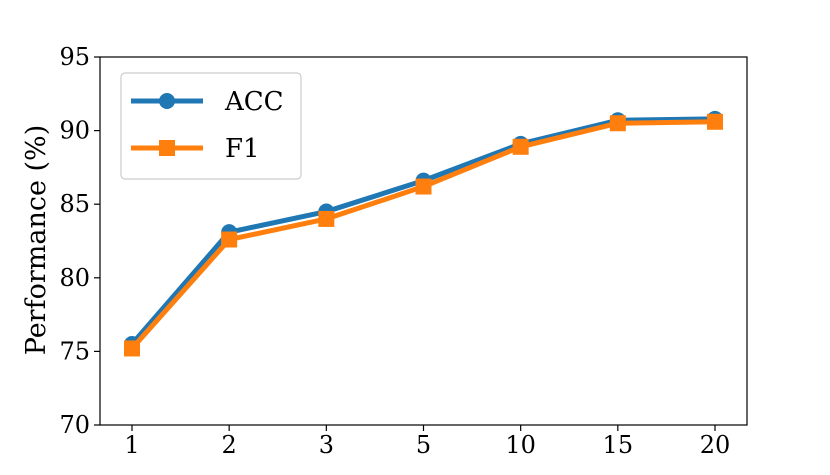  What do you see at coordinates (207, 102) in the screenshot?
I see `legend-item-acc: ACC` at bounding box center [207, 102].